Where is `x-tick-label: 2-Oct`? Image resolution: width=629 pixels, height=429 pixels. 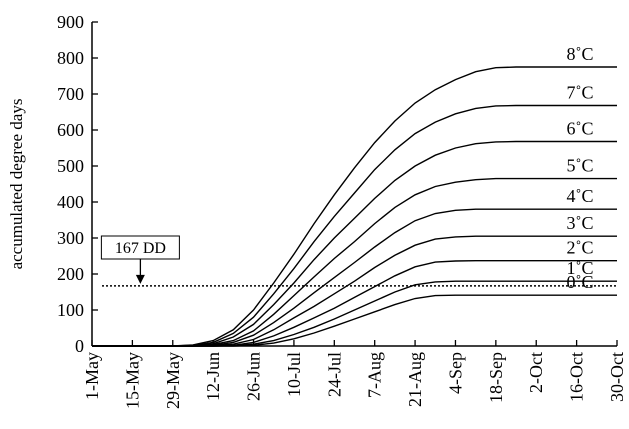 x-tick-label: 2-Oct is located at coordinates (536, 372).